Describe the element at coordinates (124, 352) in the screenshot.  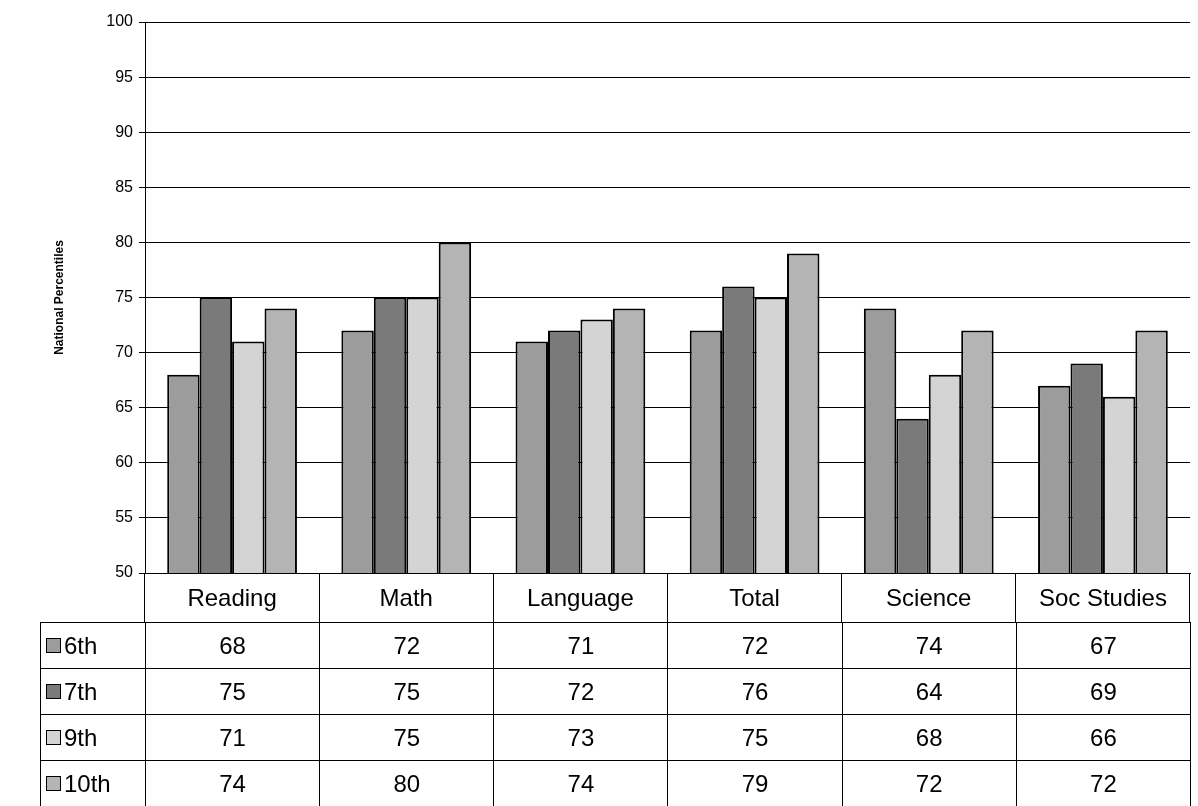
I see `y-tick-label: 70` at that location.